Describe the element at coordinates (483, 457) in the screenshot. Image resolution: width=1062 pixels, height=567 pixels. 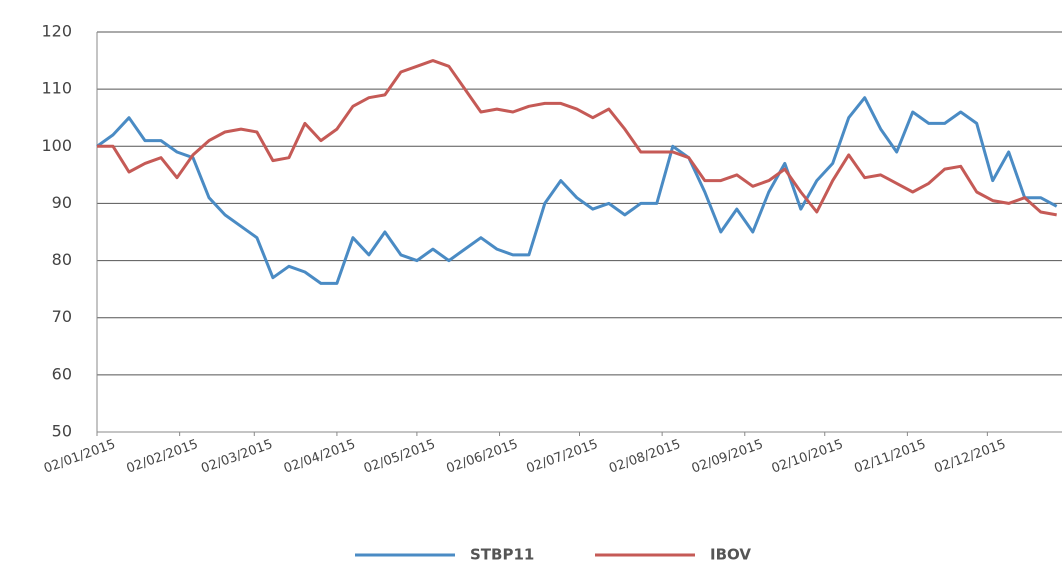
I see `x-tick-label: 02/06/2015` at that location.